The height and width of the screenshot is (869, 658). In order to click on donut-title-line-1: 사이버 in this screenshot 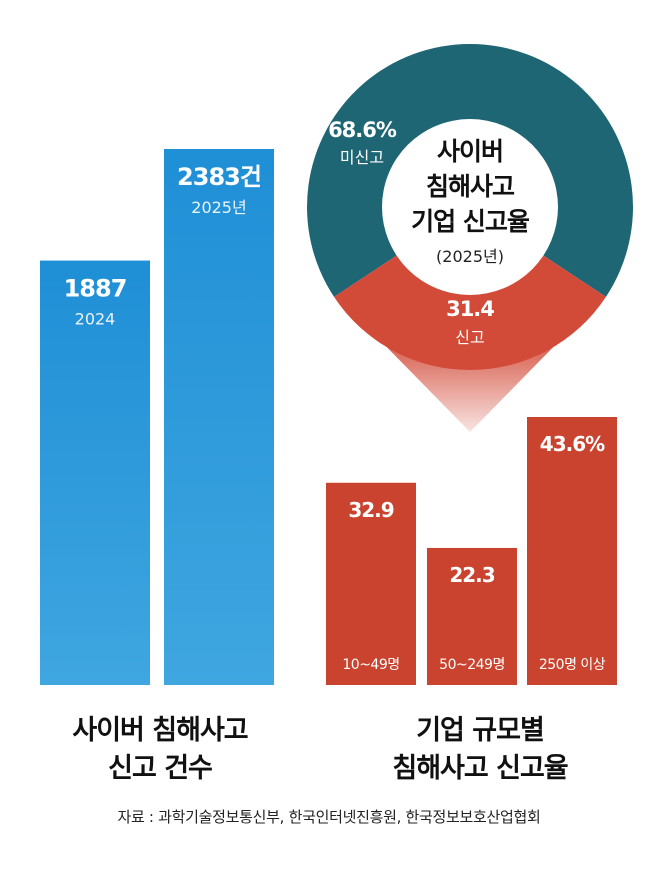, I will do `click(470, 151)`.